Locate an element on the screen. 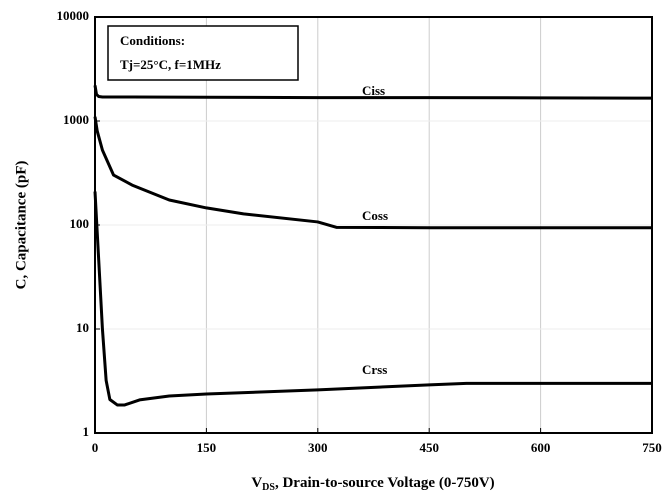 The image size is (667, 497). y-tick-label: 10 is located at coordinates (82, 327).